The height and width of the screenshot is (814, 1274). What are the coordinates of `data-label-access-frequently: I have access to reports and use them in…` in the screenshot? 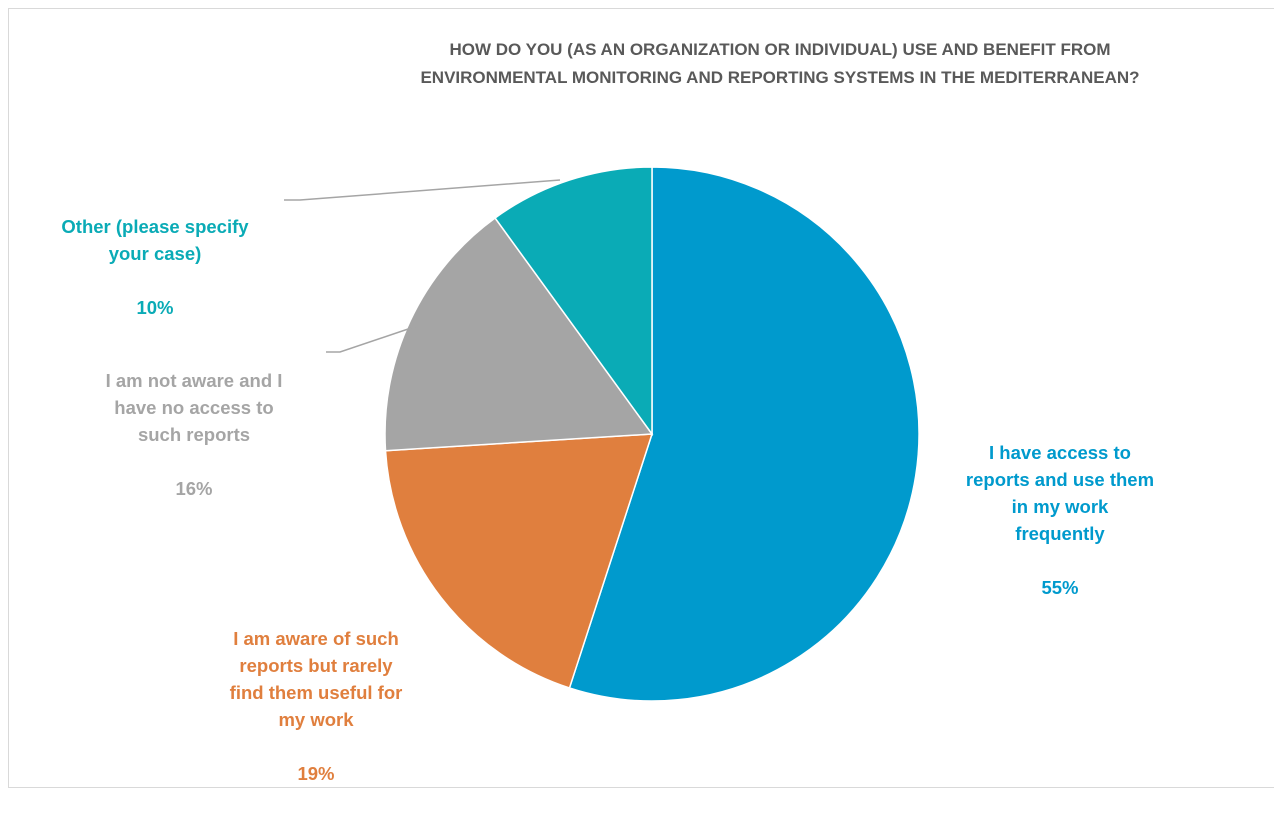 It's located at (1060, 520).